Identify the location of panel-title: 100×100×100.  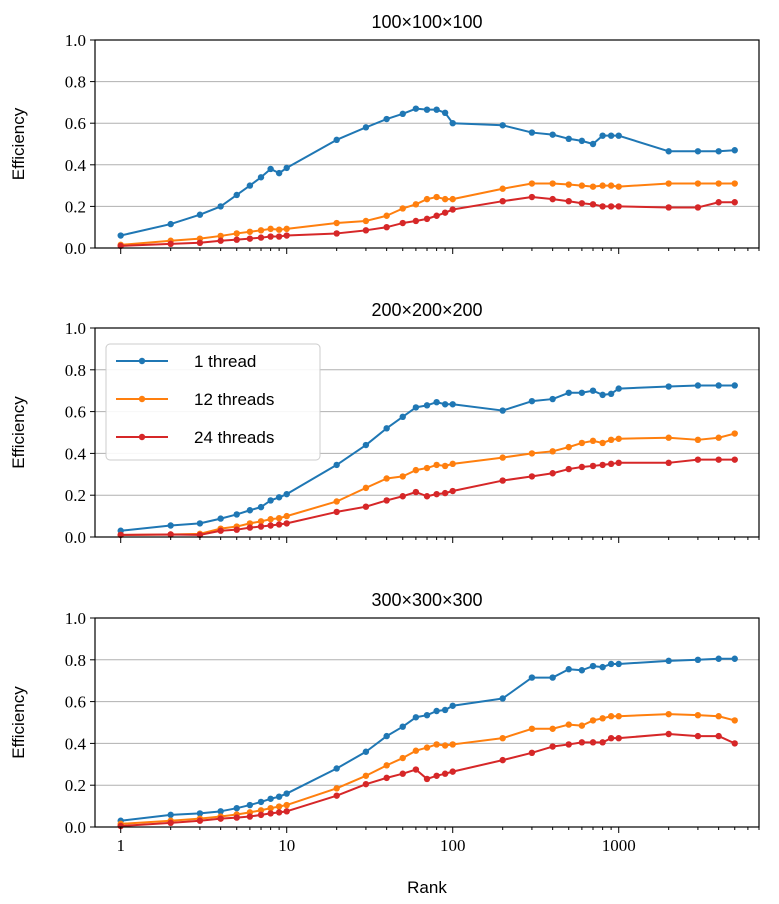
(426, 22).